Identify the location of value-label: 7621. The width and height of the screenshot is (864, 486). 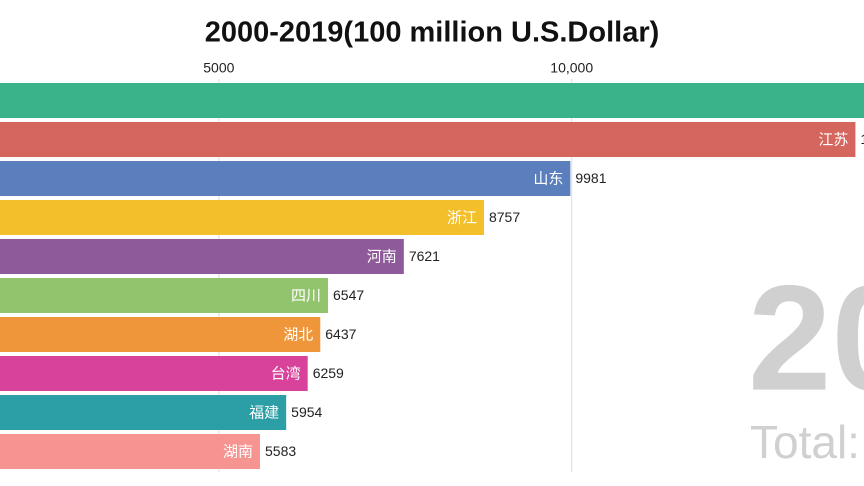
(424, 256).